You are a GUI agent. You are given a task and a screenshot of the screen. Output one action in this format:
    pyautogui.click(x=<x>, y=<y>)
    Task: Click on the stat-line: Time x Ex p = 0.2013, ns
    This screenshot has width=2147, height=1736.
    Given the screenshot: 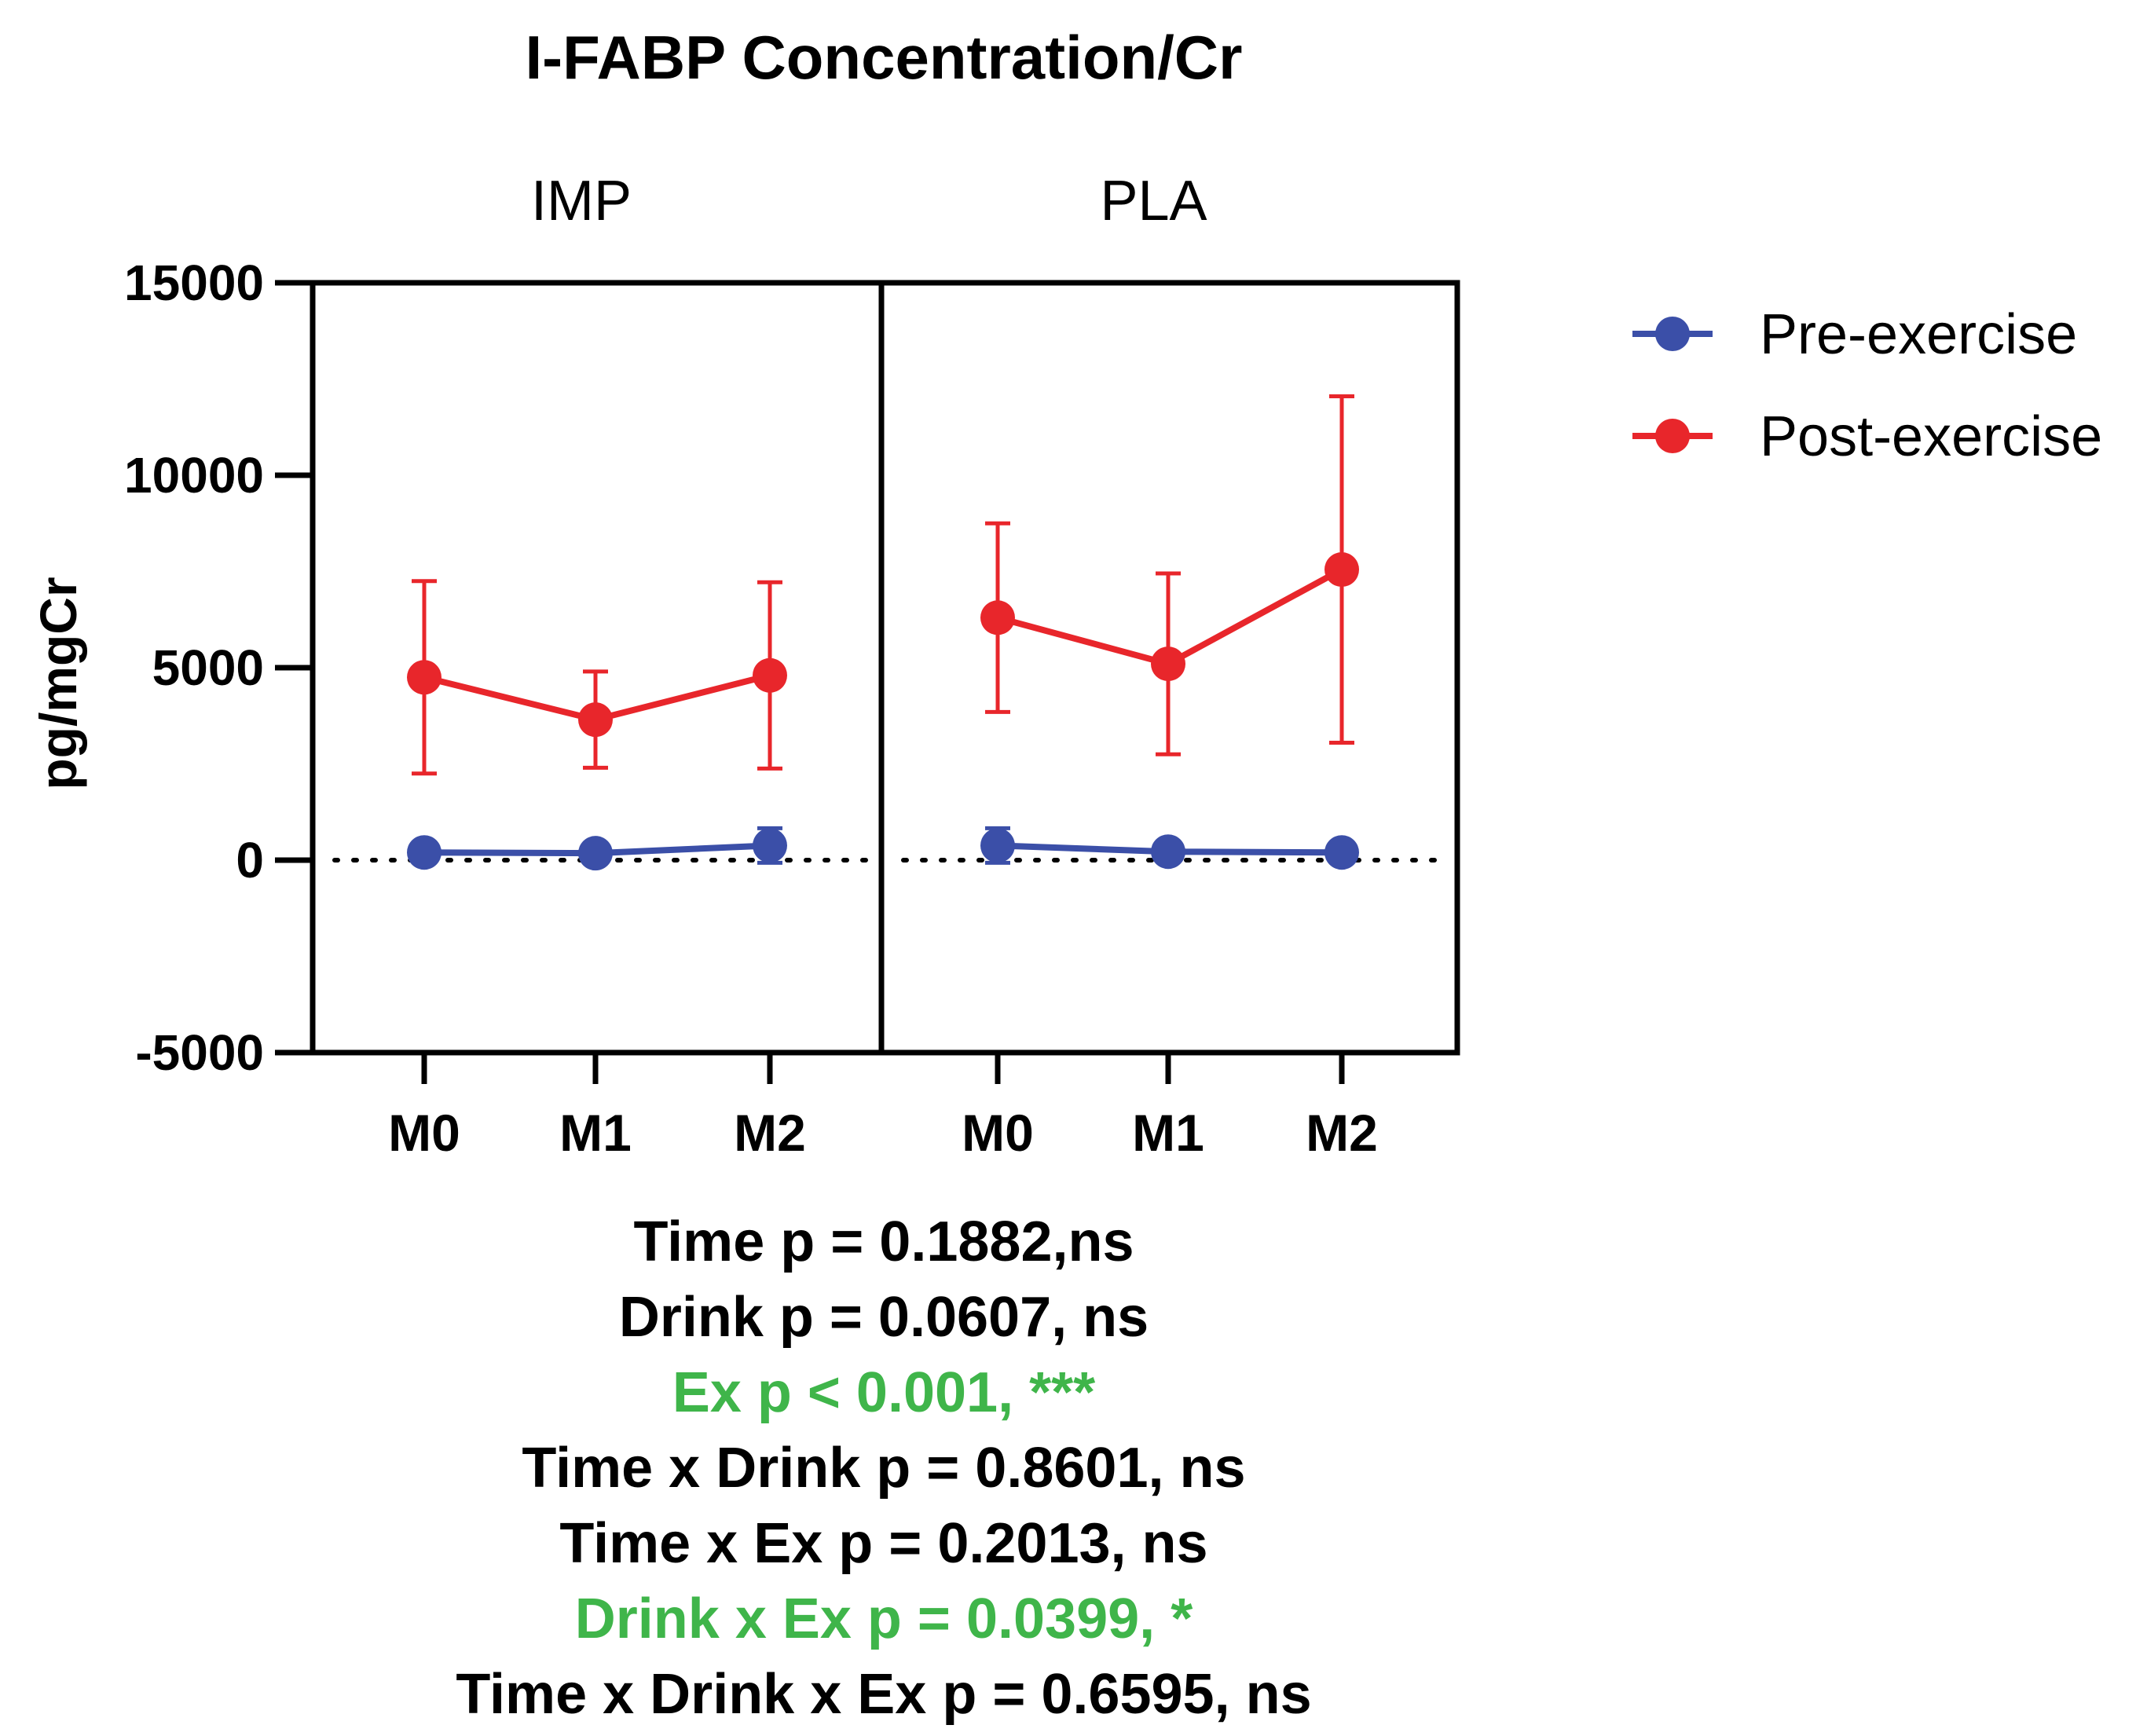 What is the action you would take?
    pyautogui.click(x=883, y=1543)
    